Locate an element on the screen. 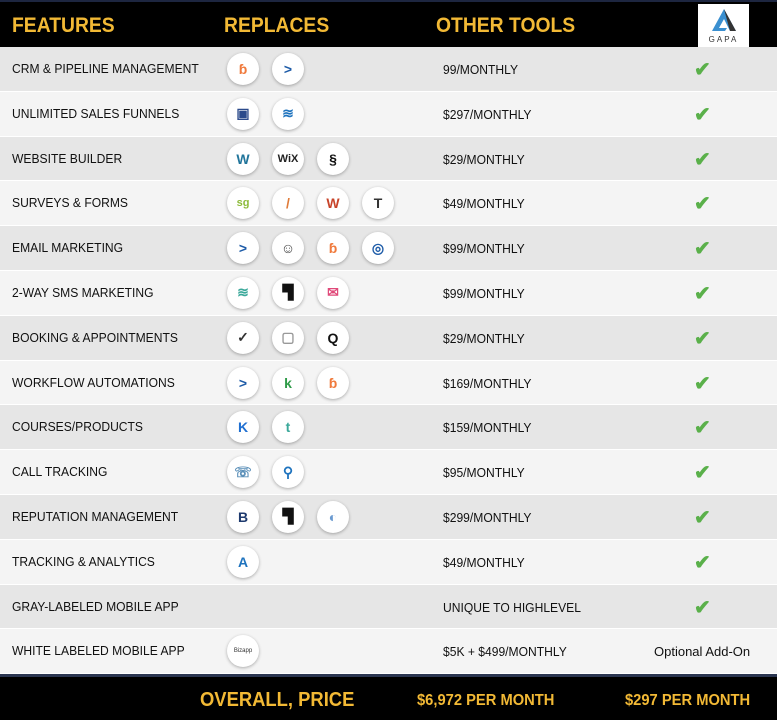 The height and width of the screenshot is (720, 777). other-tools-price: $299/MONTHLY is located at coordinates (487, 517).